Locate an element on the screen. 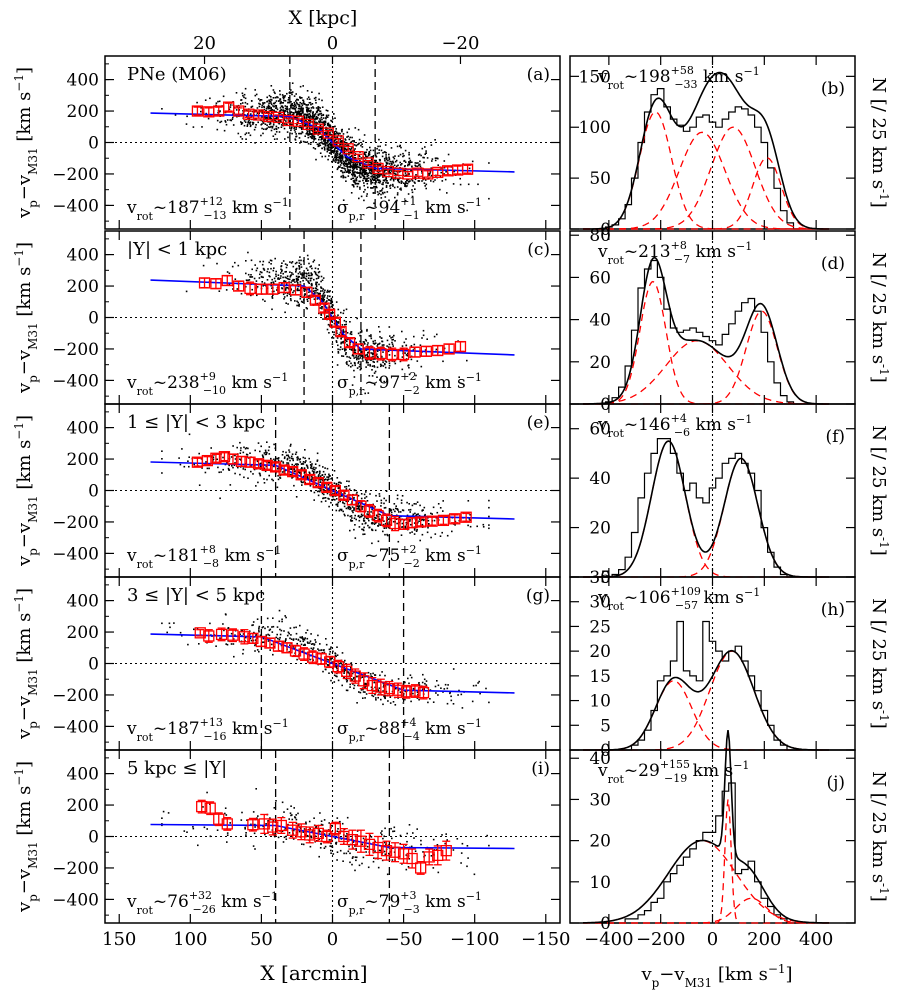 This screenshot has width=899, height=990. y-tick-label: 0 is located at coordinates (93, 144).